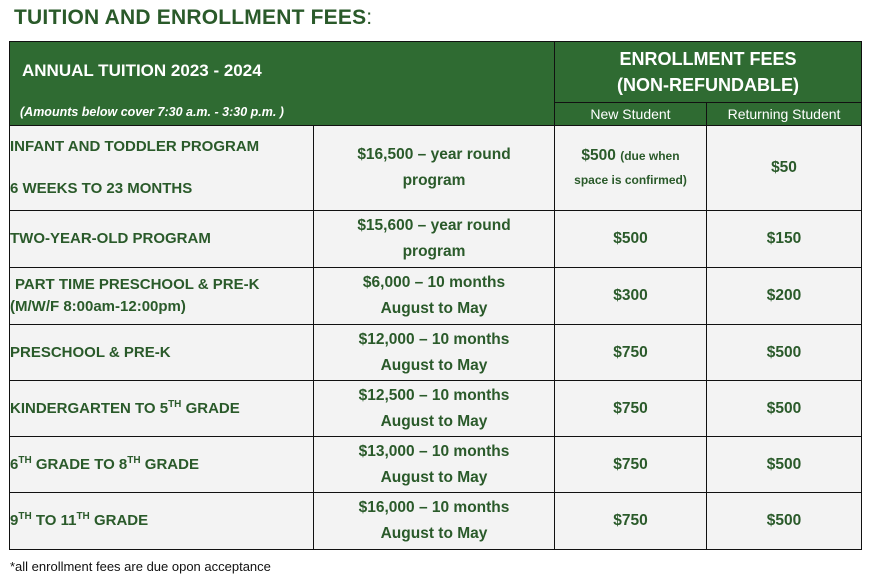  I want to click on enrollment-fees-header: ENROLLMENT FEES (NON-REFUNDABLE), so click(708, 72).